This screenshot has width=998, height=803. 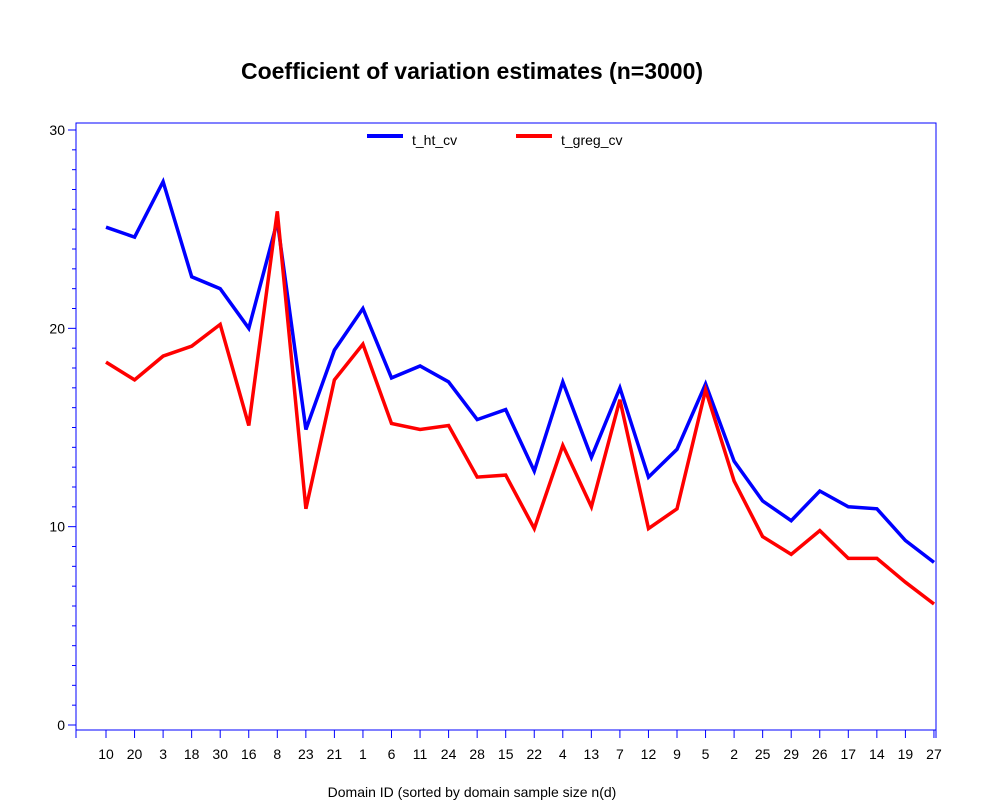 What do you see at coordinates (849, 754) in the screenshot?
I see `x-tick-label: 17` at bounding box center [849, 754].